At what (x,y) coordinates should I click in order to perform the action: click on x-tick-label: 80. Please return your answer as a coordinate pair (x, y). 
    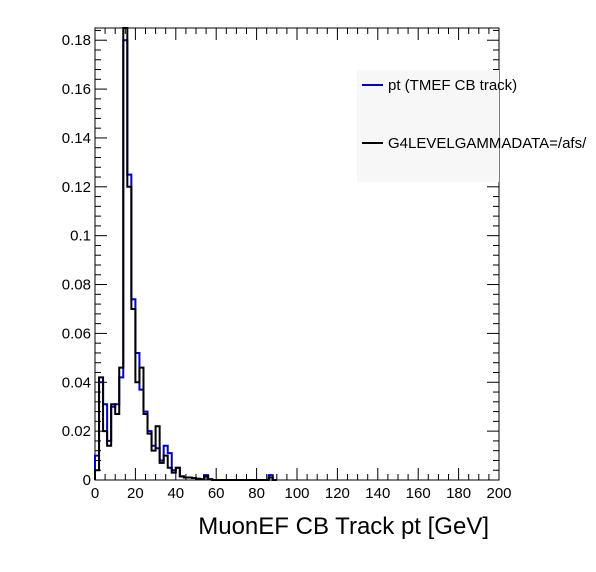
    Looking at the image, I should click on (256, 493).